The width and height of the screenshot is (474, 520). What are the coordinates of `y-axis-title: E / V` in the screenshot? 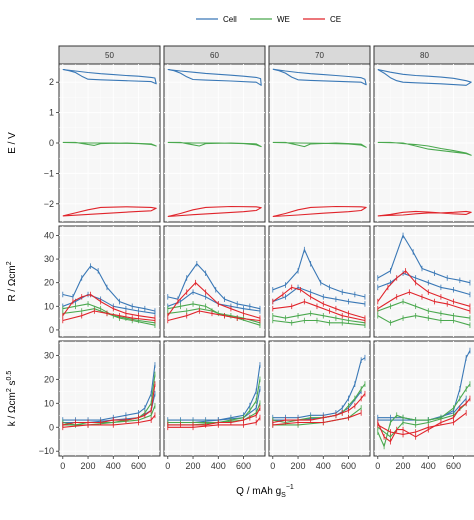 It's located at (12, 143).